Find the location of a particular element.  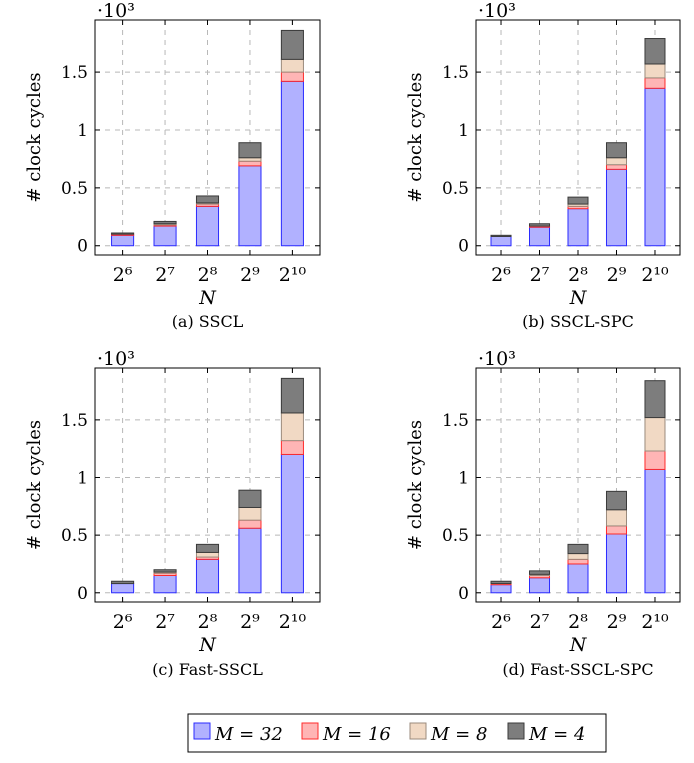

legend-box is located at coordinates (397, 733).